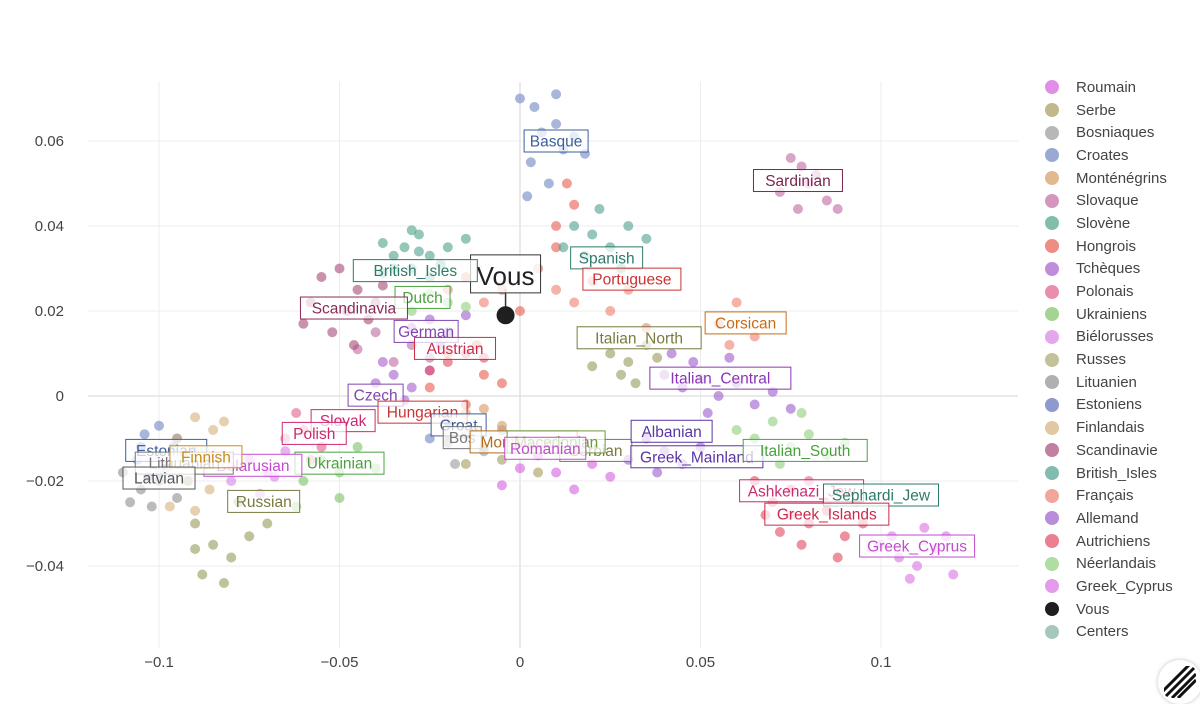 The image size is (1200, 704). Describe the element at coordinates (545, 449) in the screenshot. I see `label-text: Romanian` at that location.